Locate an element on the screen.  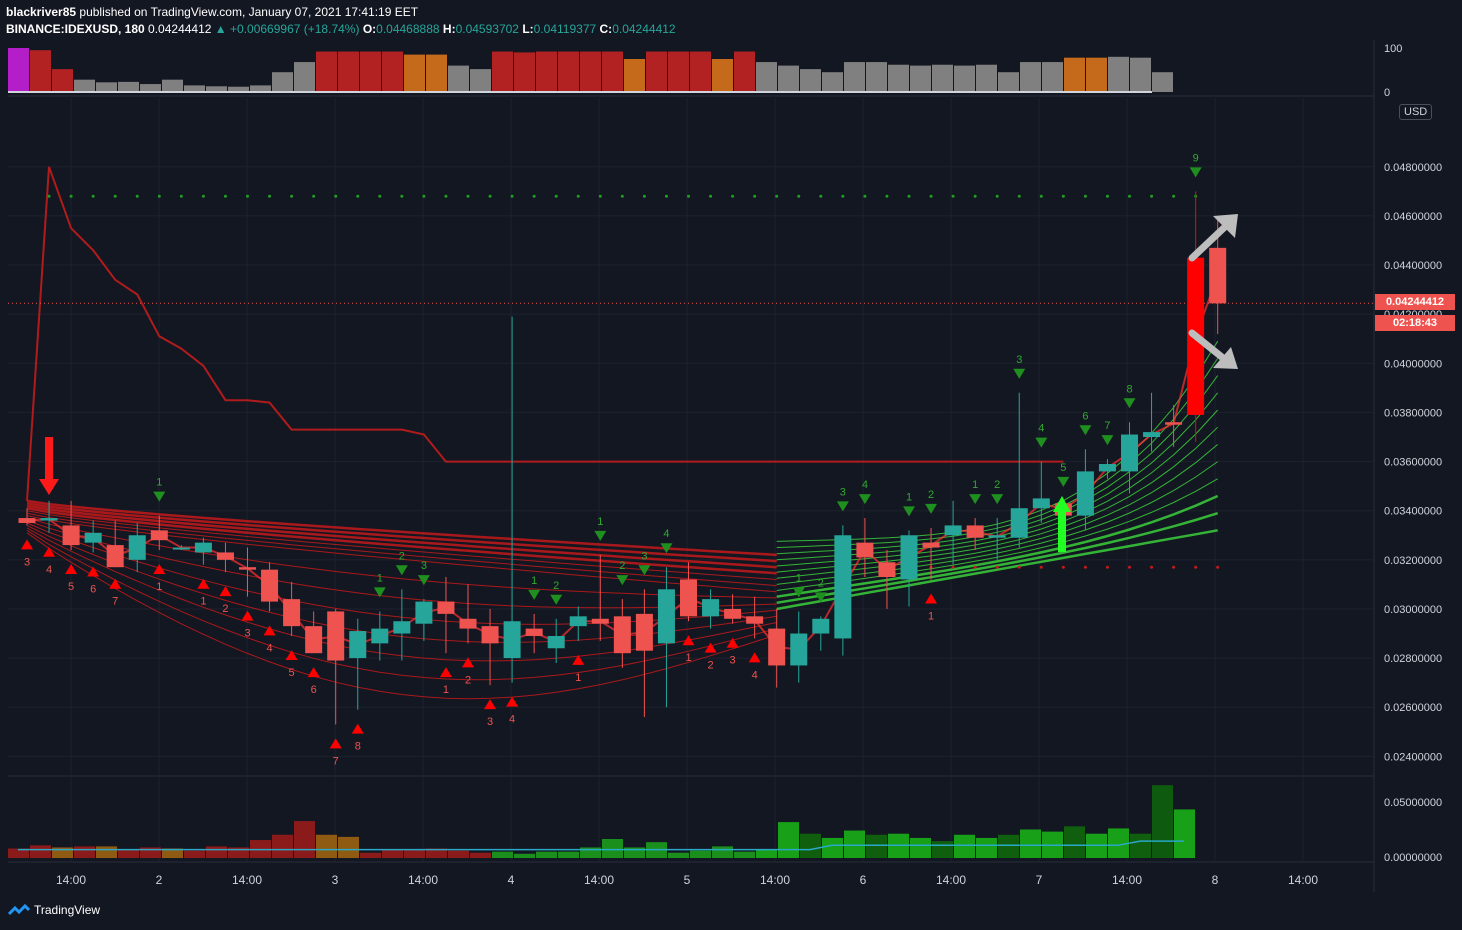
symbol-label: BINANCE:IDEXUSD, 180 is located at coordinates (75, 29).